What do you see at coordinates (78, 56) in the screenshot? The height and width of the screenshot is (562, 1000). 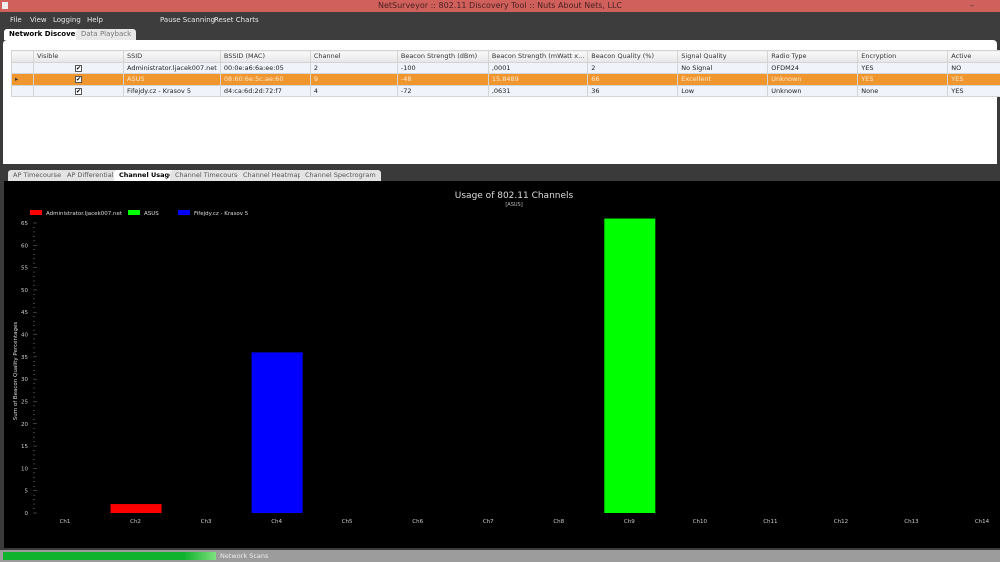 I see `col-visible: Visible` at bounding box center [78, 56].